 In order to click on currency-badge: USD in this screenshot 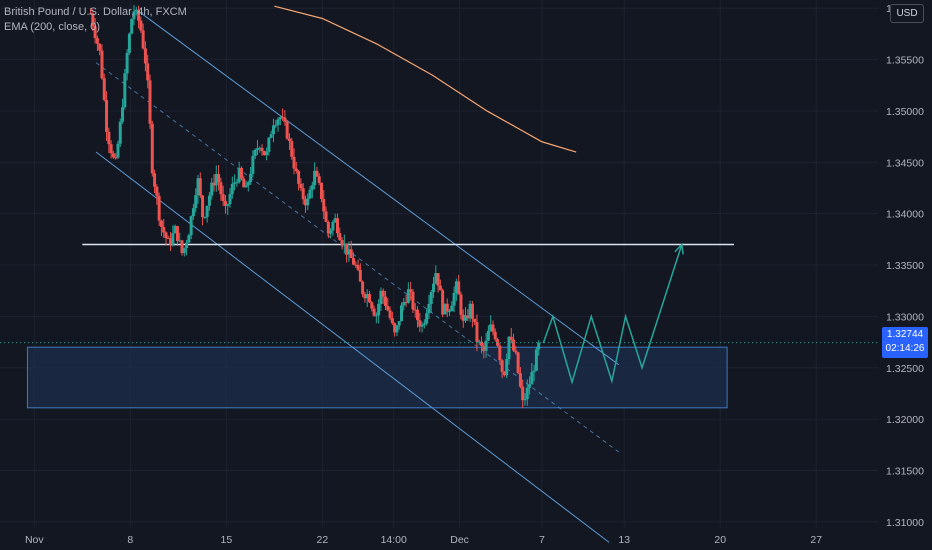, I will do `click(907, 13)`.